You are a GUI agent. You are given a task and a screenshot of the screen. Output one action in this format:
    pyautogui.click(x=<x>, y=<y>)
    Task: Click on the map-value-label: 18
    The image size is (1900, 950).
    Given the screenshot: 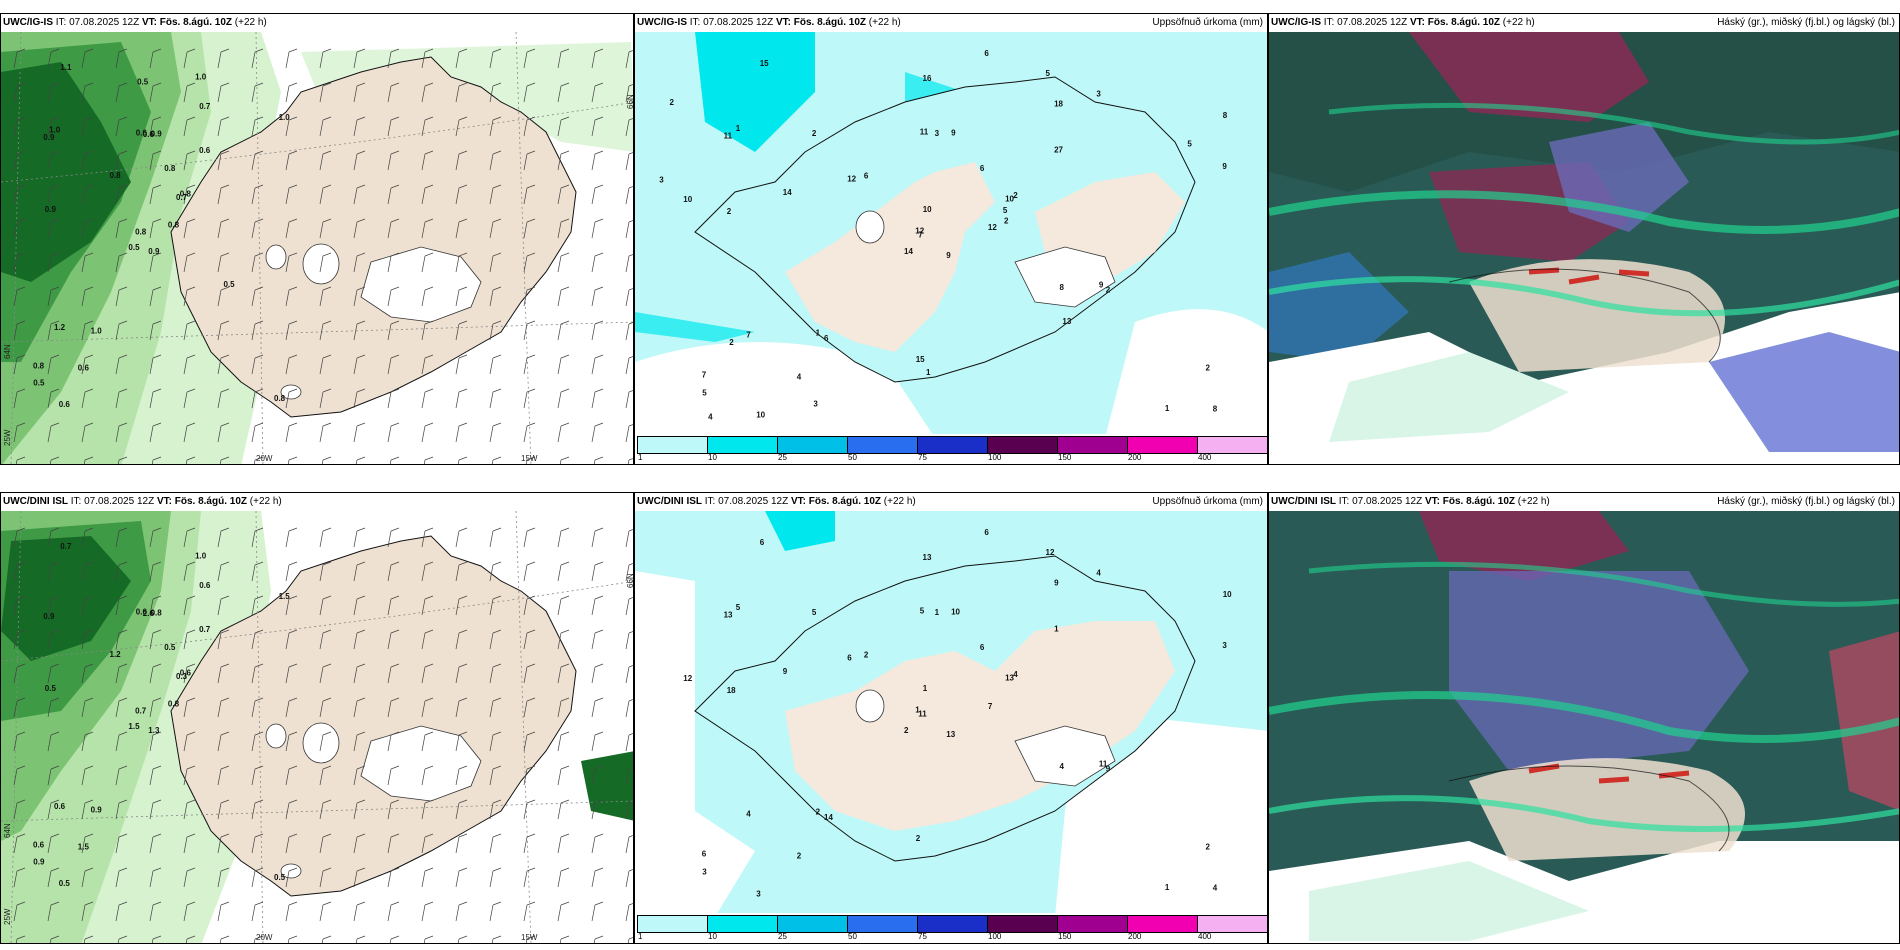 What is the action you would take?
    pyautogui.click(x=731, y=690)
    